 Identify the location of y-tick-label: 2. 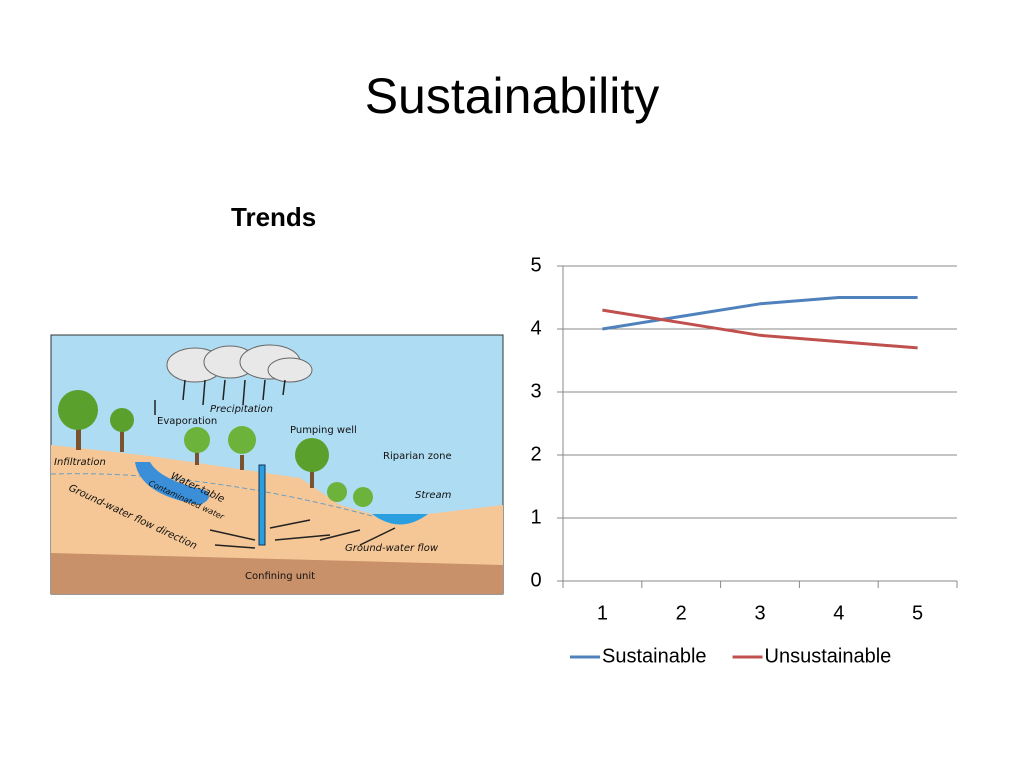
(535, 454).